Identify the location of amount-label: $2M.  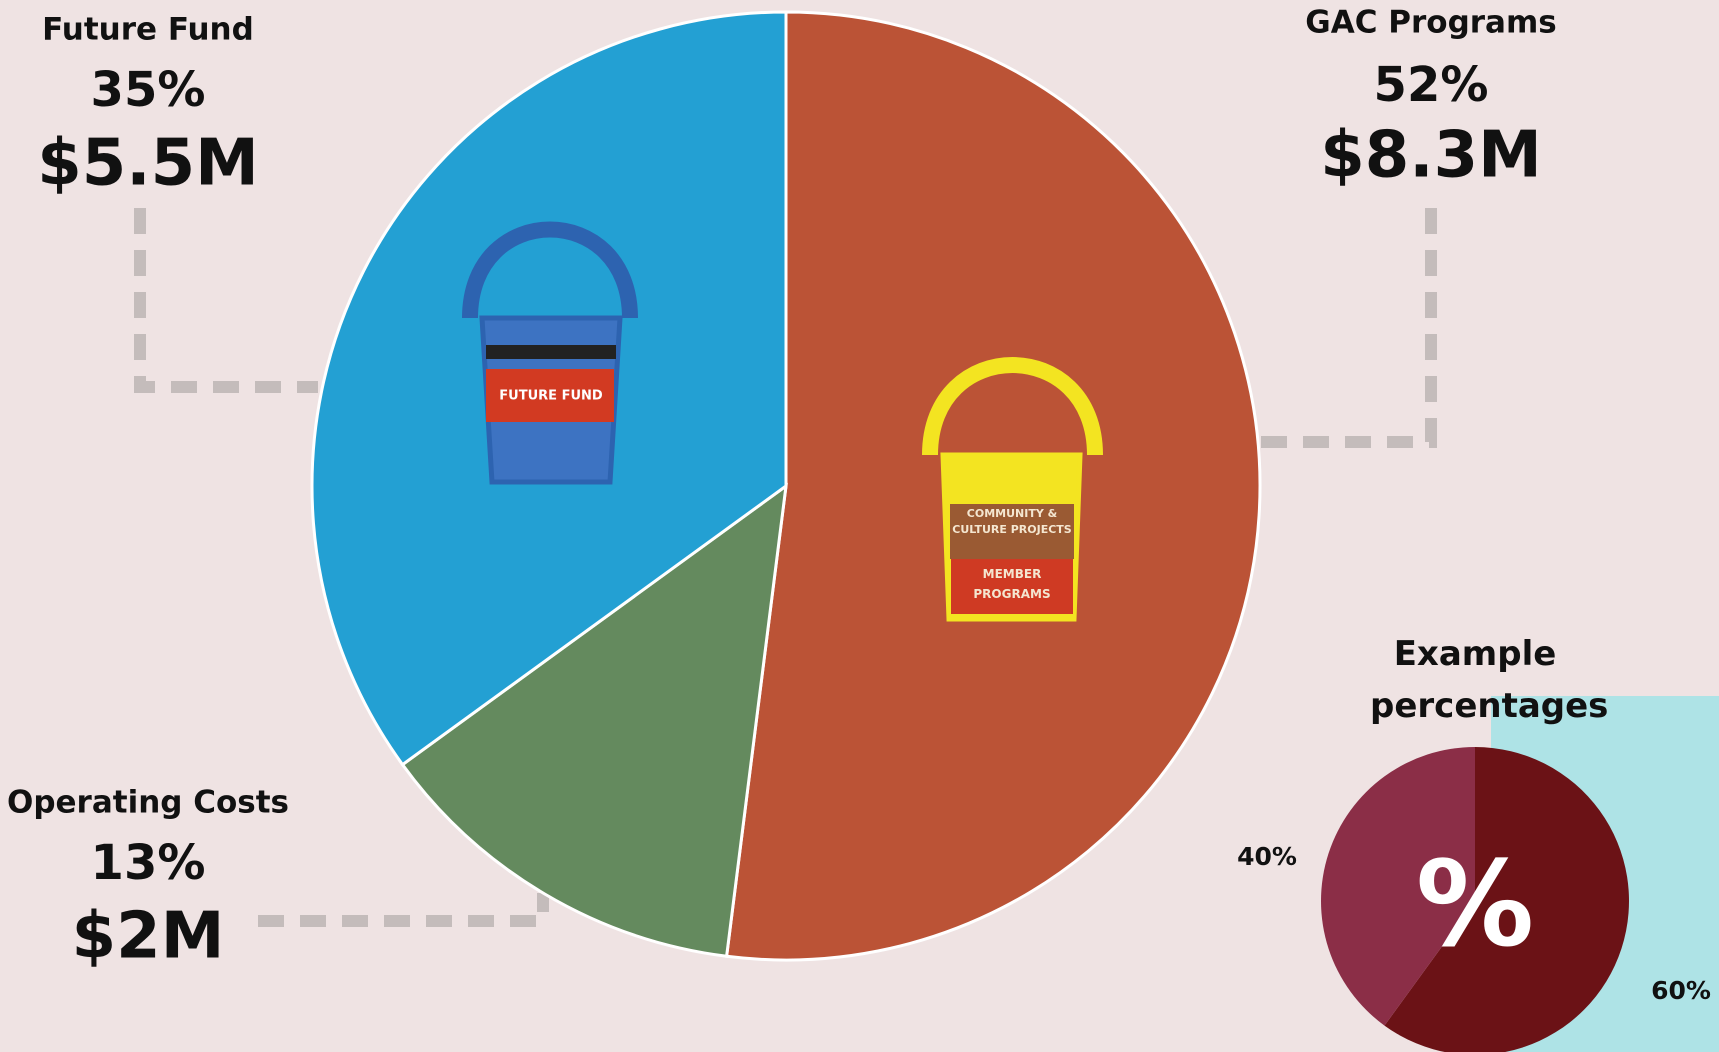
(148, 937).